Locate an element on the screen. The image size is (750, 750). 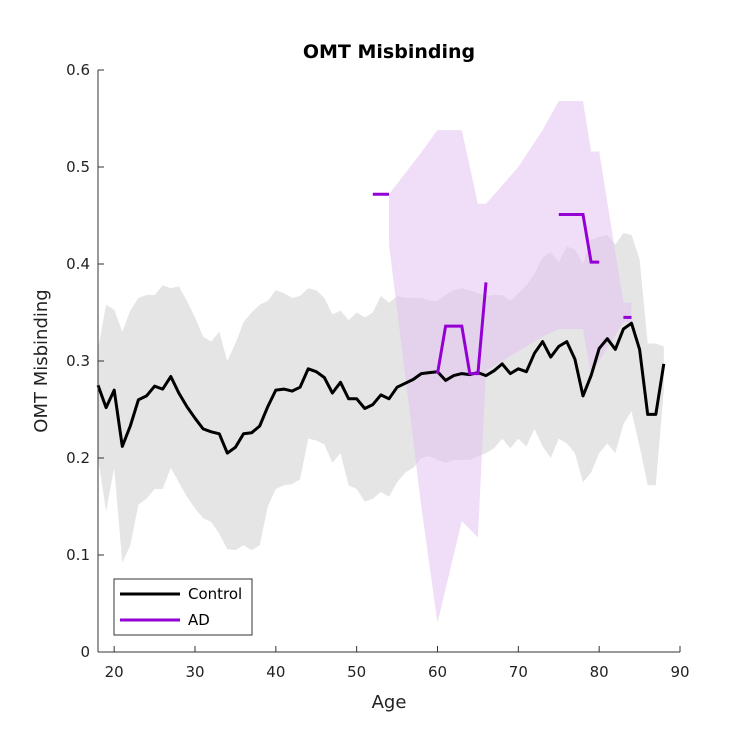
y-tick-label: 0 is located at coordinates (85, 652).